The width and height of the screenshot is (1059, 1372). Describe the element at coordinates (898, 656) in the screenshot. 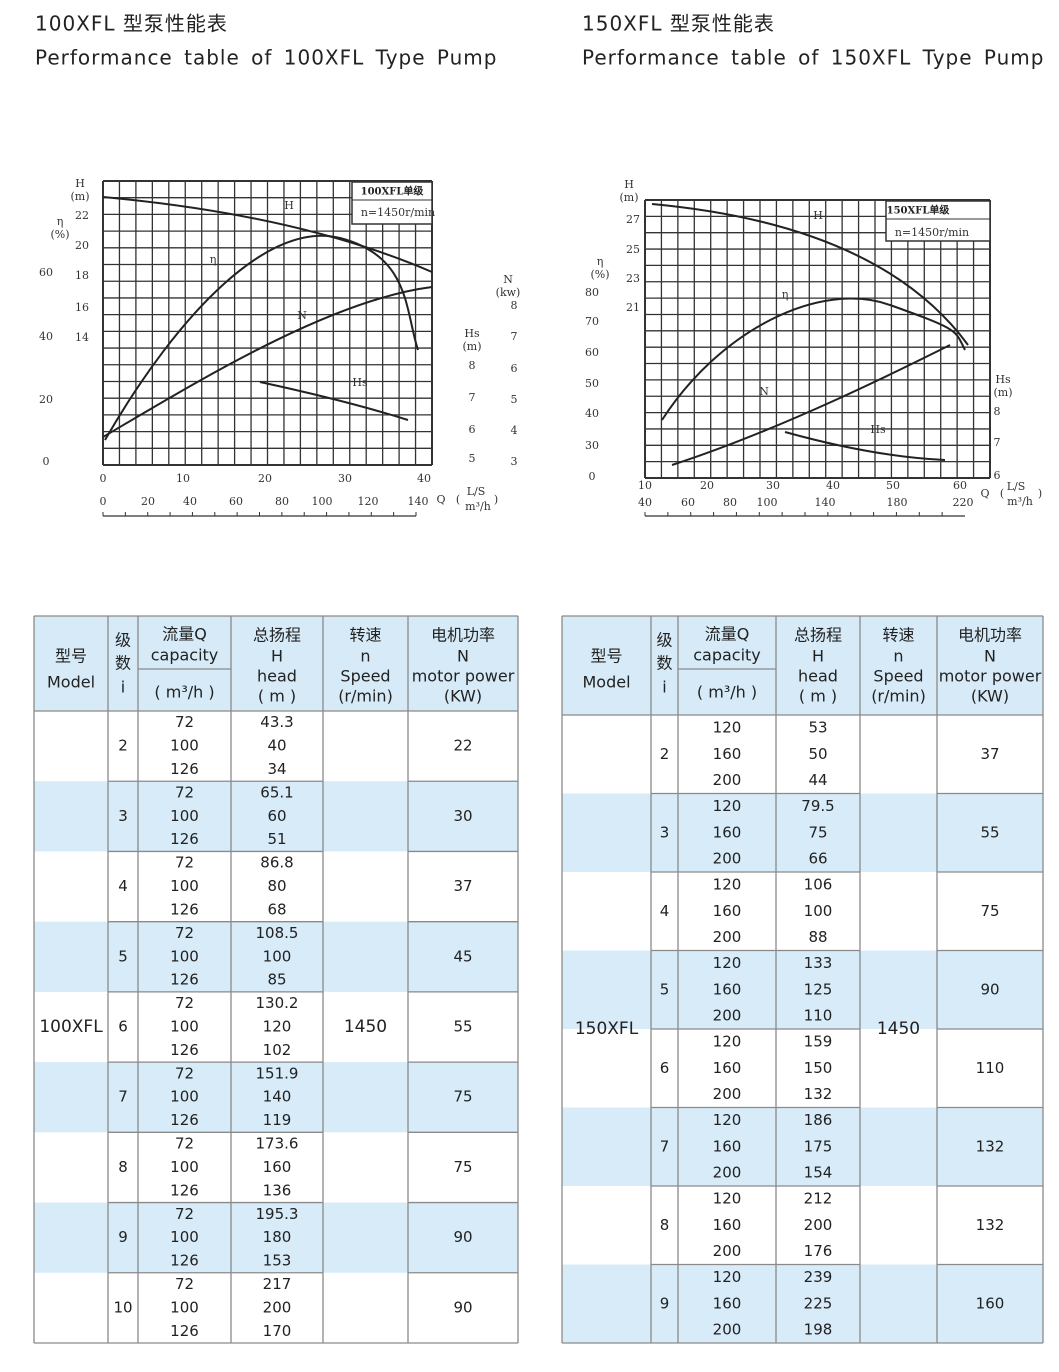

I see `column-header: n` at that location.